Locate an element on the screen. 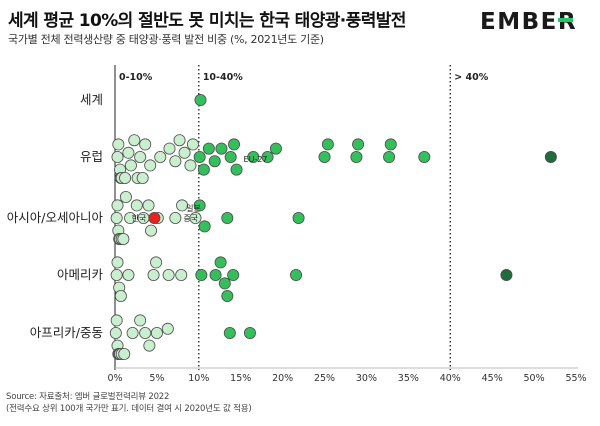  annotation-label: EU-27 is located at coordinates (256, 159).